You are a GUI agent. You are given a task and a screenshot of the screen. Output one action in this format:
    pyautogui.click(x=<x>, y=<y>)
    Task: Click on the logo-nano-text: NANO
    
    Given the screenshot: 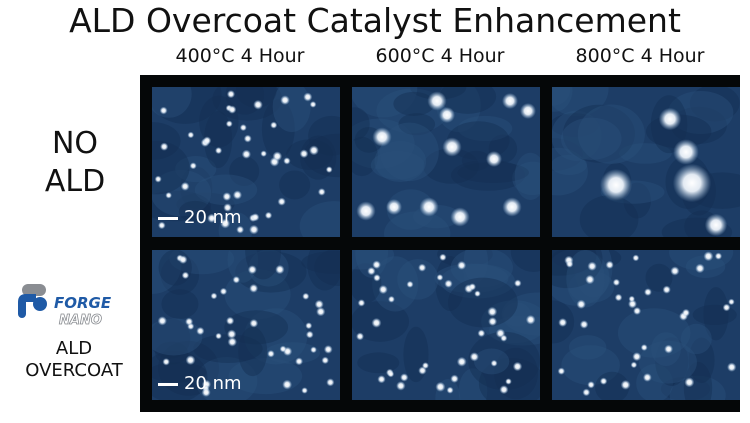 What is the action you would take?
    pyautogui.click(x=80, y=320)
    